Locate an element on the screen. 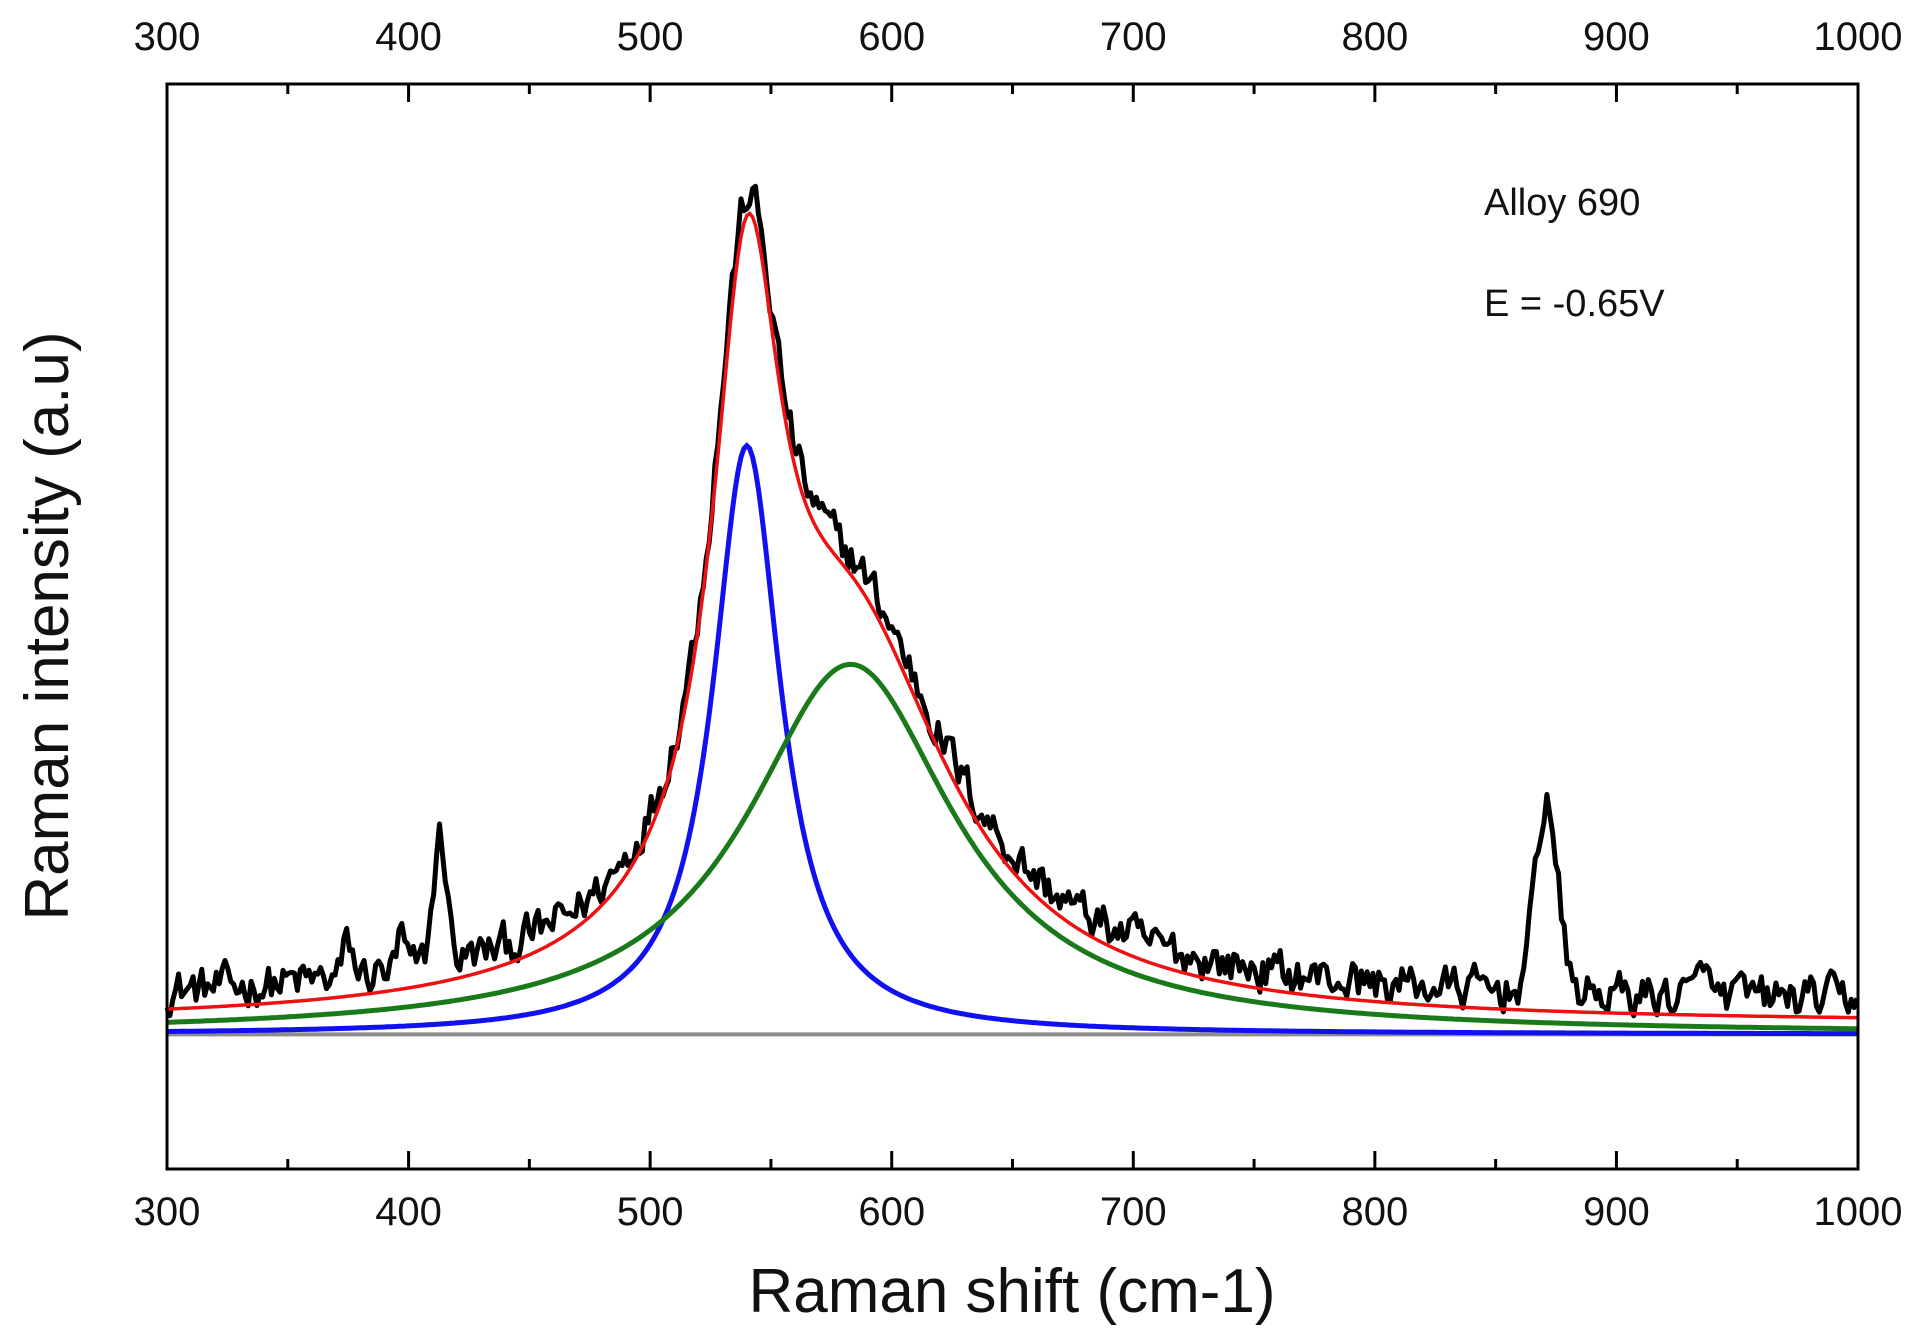  x-tick-label-bottom-400: 400 is located at coordinates (408, 1212).